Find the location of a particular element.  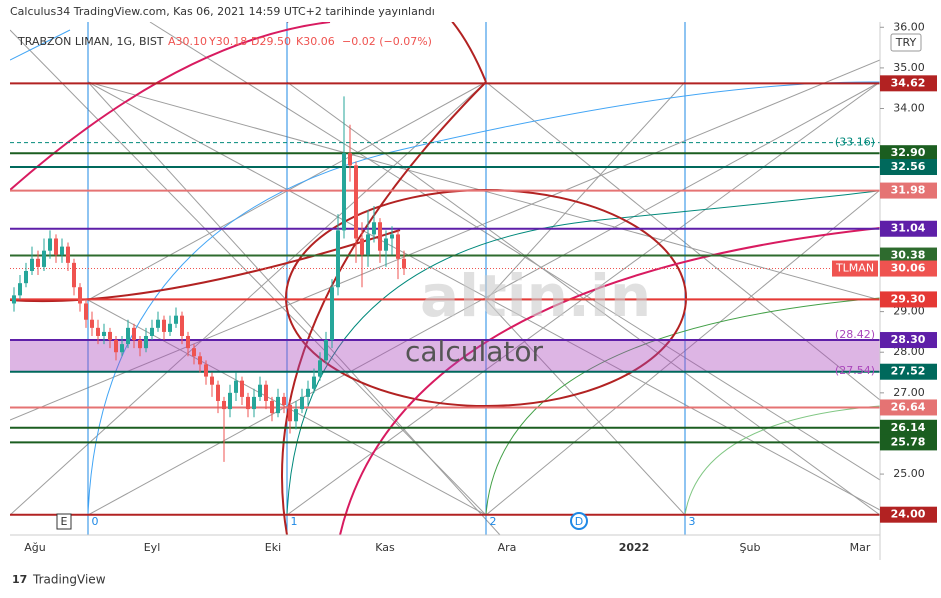

marker-box is located at coordinates (64, 521).